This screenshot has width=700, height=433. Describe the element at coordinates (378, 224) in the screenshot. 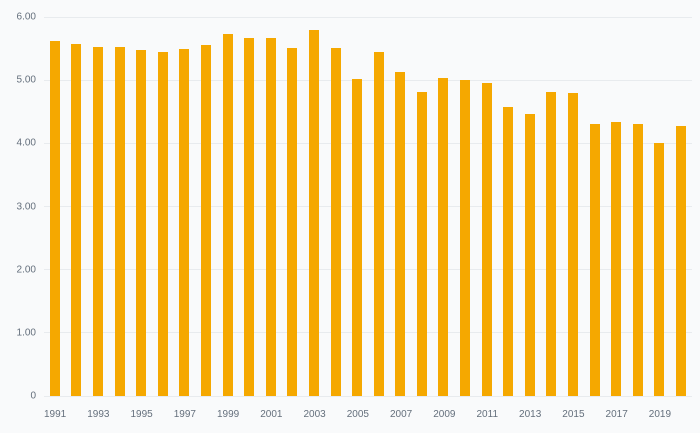

I see `bar-2006` at that location.